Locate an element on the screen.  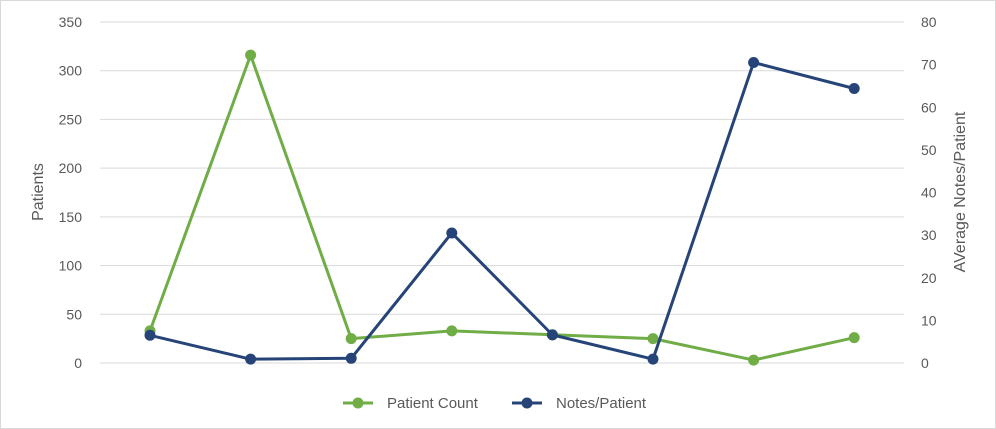
left-axis-ticks: 0 50 100 150 200 250 300 350 is located at coordinates (71, 192).